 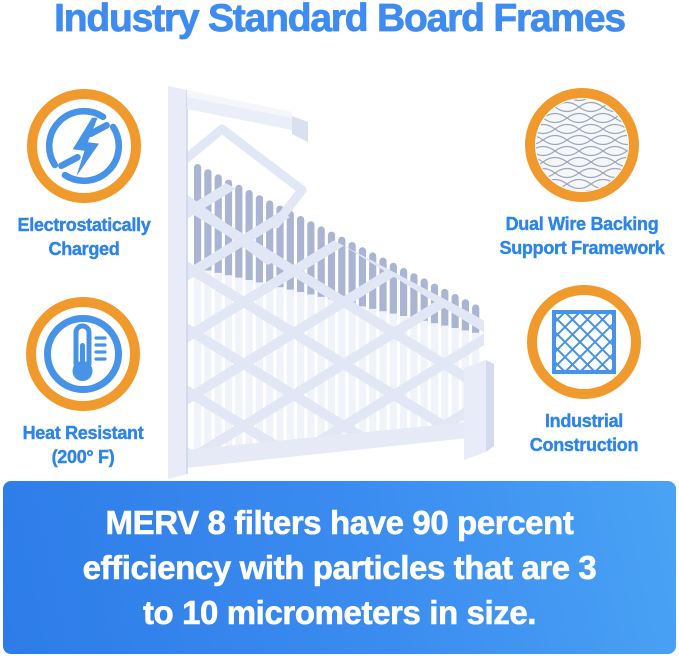 I want to click on feature-label-line: Industrial, so click(x=584, y=421).